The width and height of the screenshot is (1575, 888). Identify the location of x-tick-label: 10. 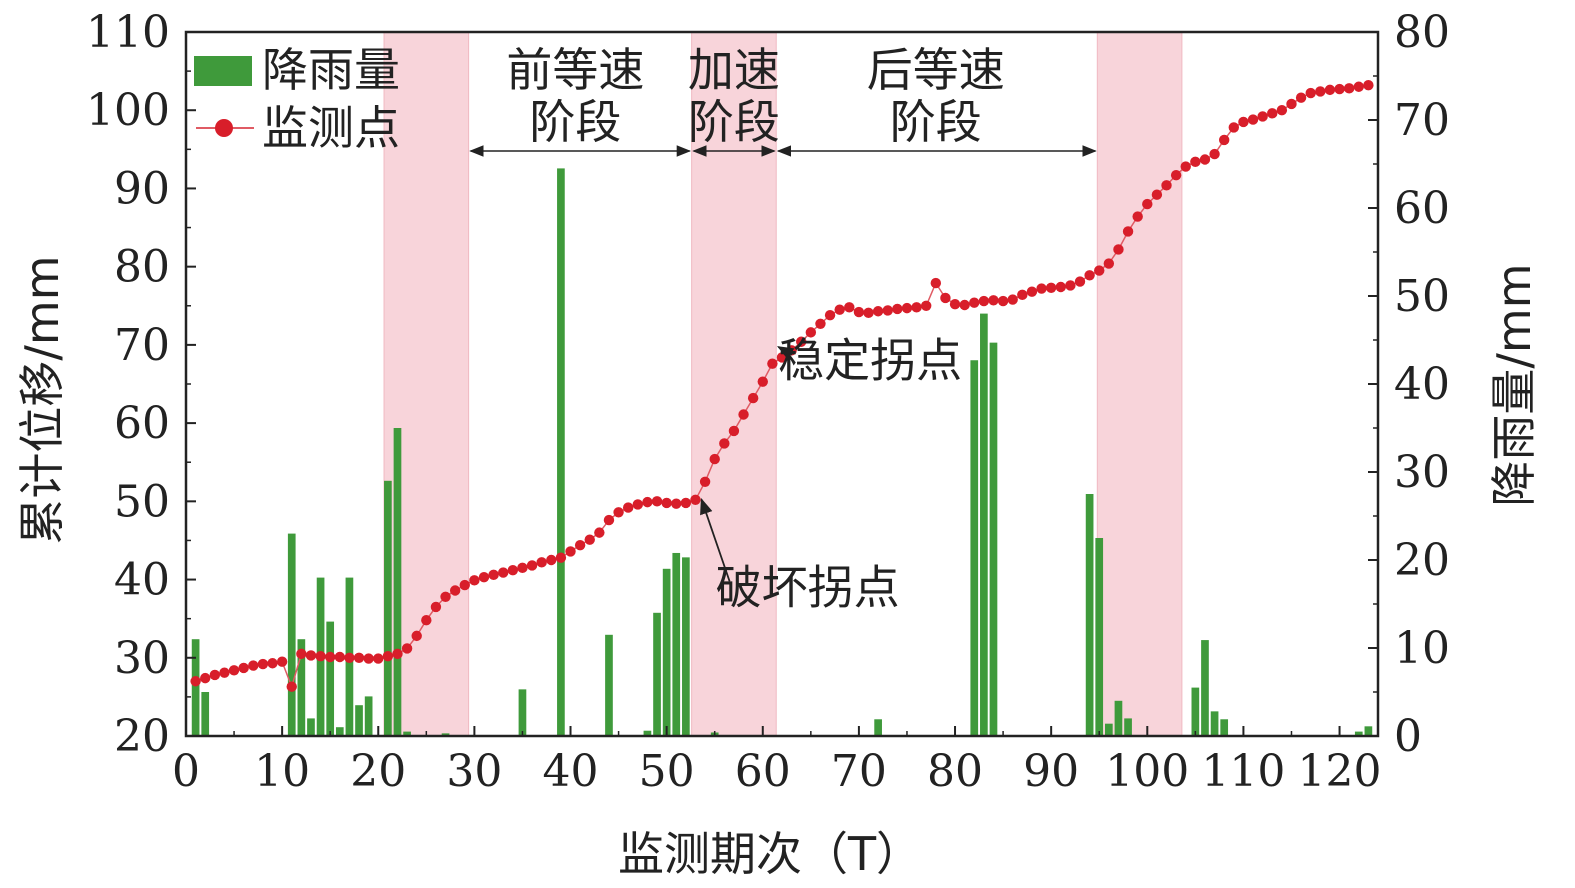
(282, 771).